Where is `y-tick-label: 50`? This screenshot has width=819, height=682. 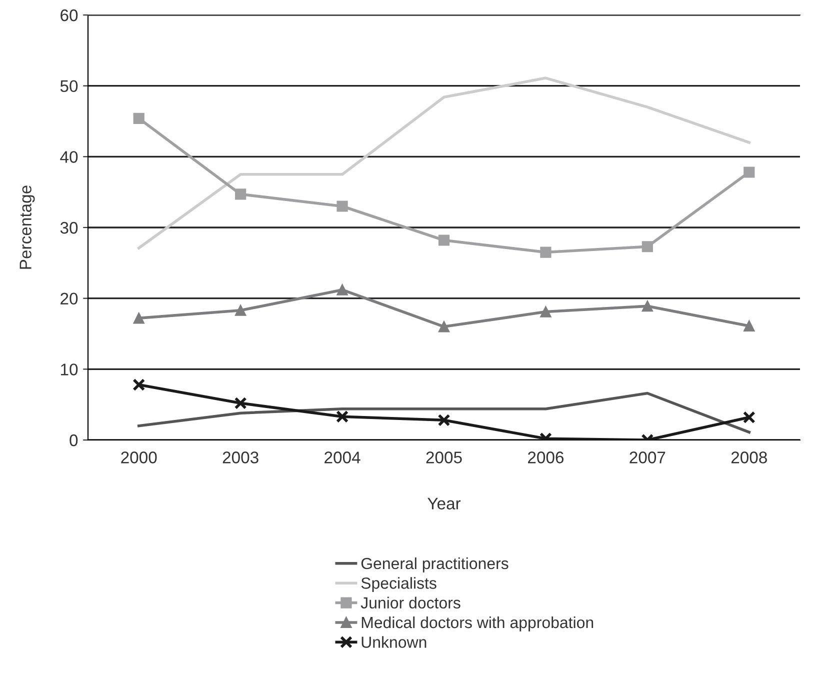 y-tick-label: 50 is located at coordinates (69, 86).